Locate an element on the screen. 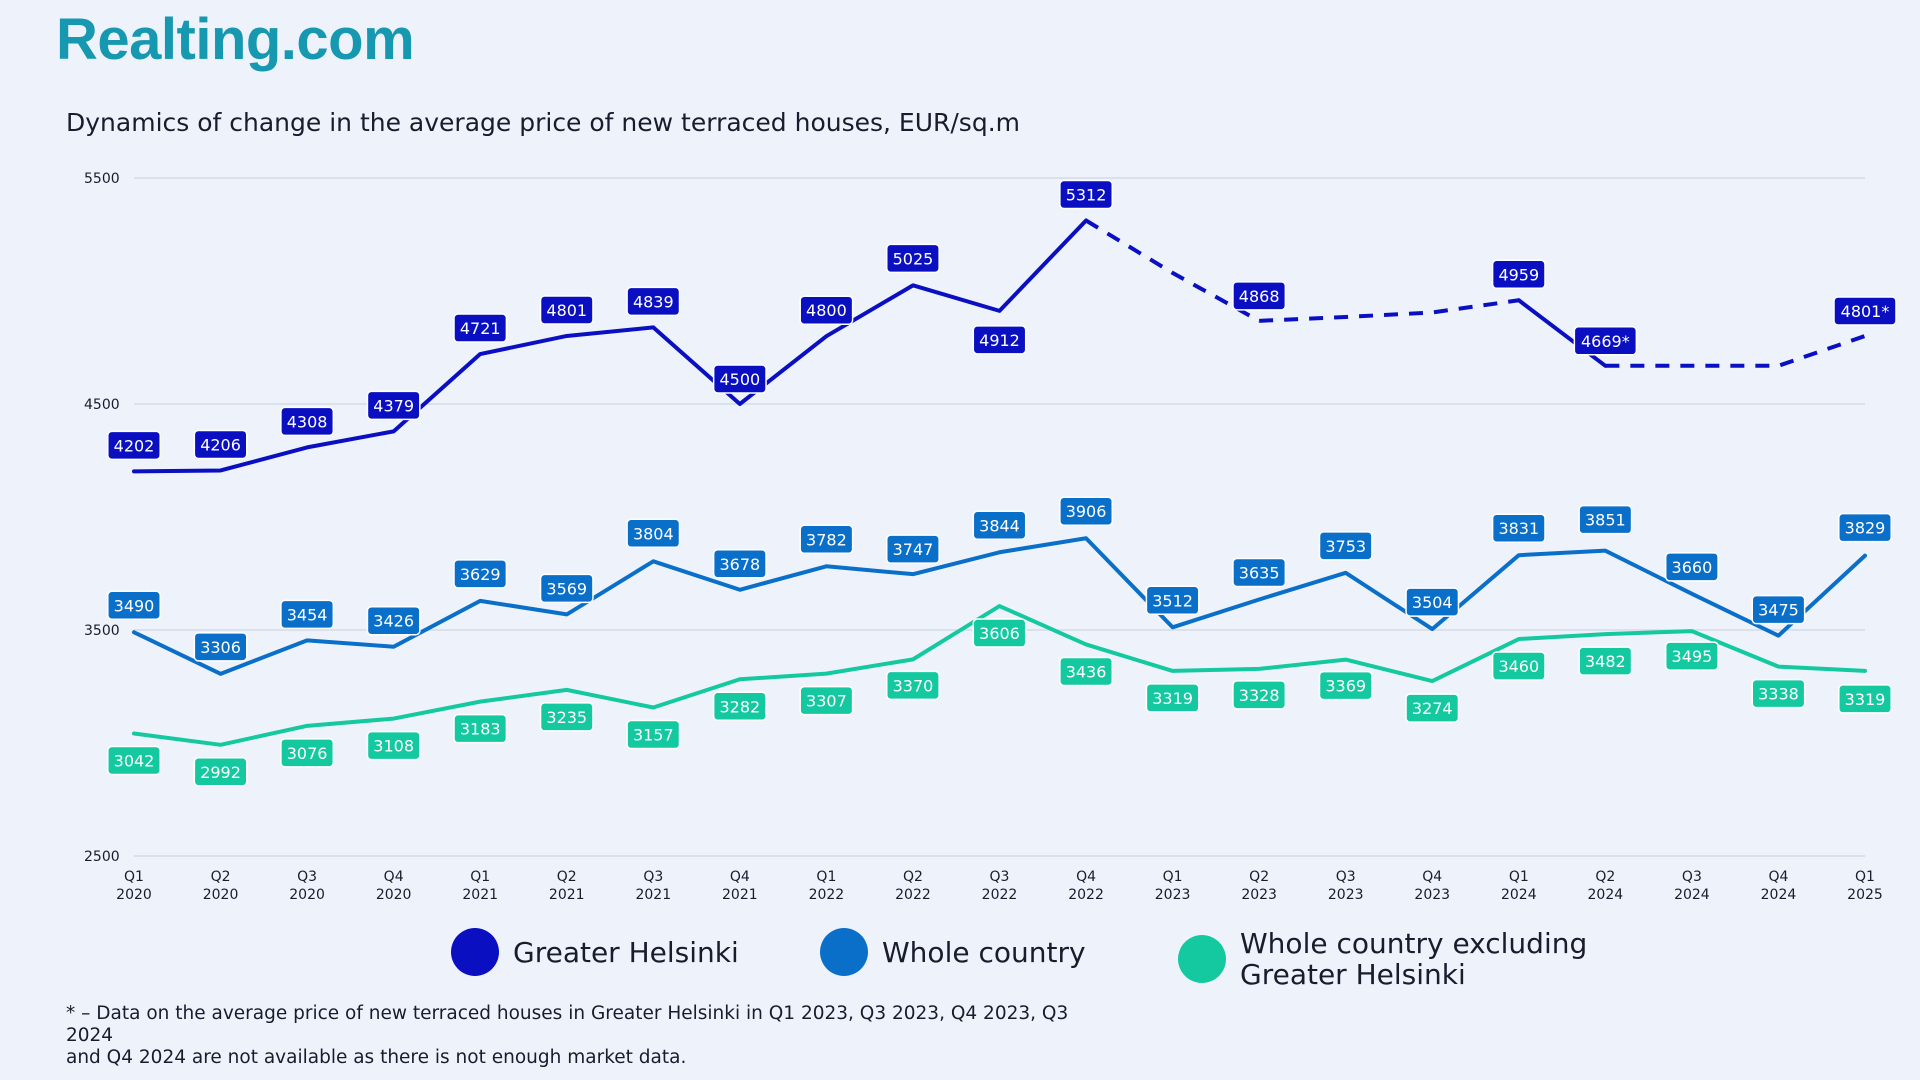 The height and width of the screenshot is (1080, 1920). data-label-text: 3906 is located at coordinates (1086, 511).